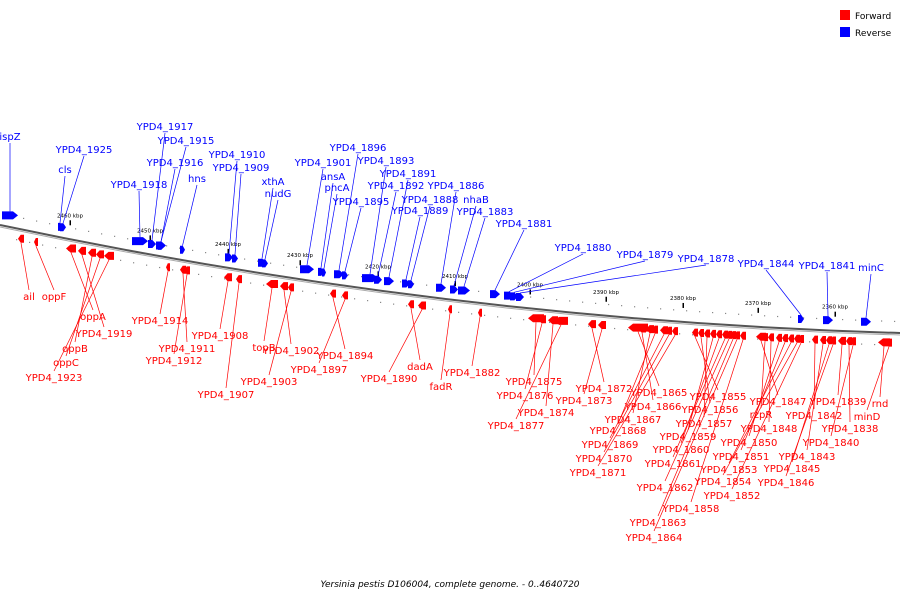 The height and width of the screenshot is (600, 900). I want to click on reverse-legend-label: Reverse, so click(873, 34).